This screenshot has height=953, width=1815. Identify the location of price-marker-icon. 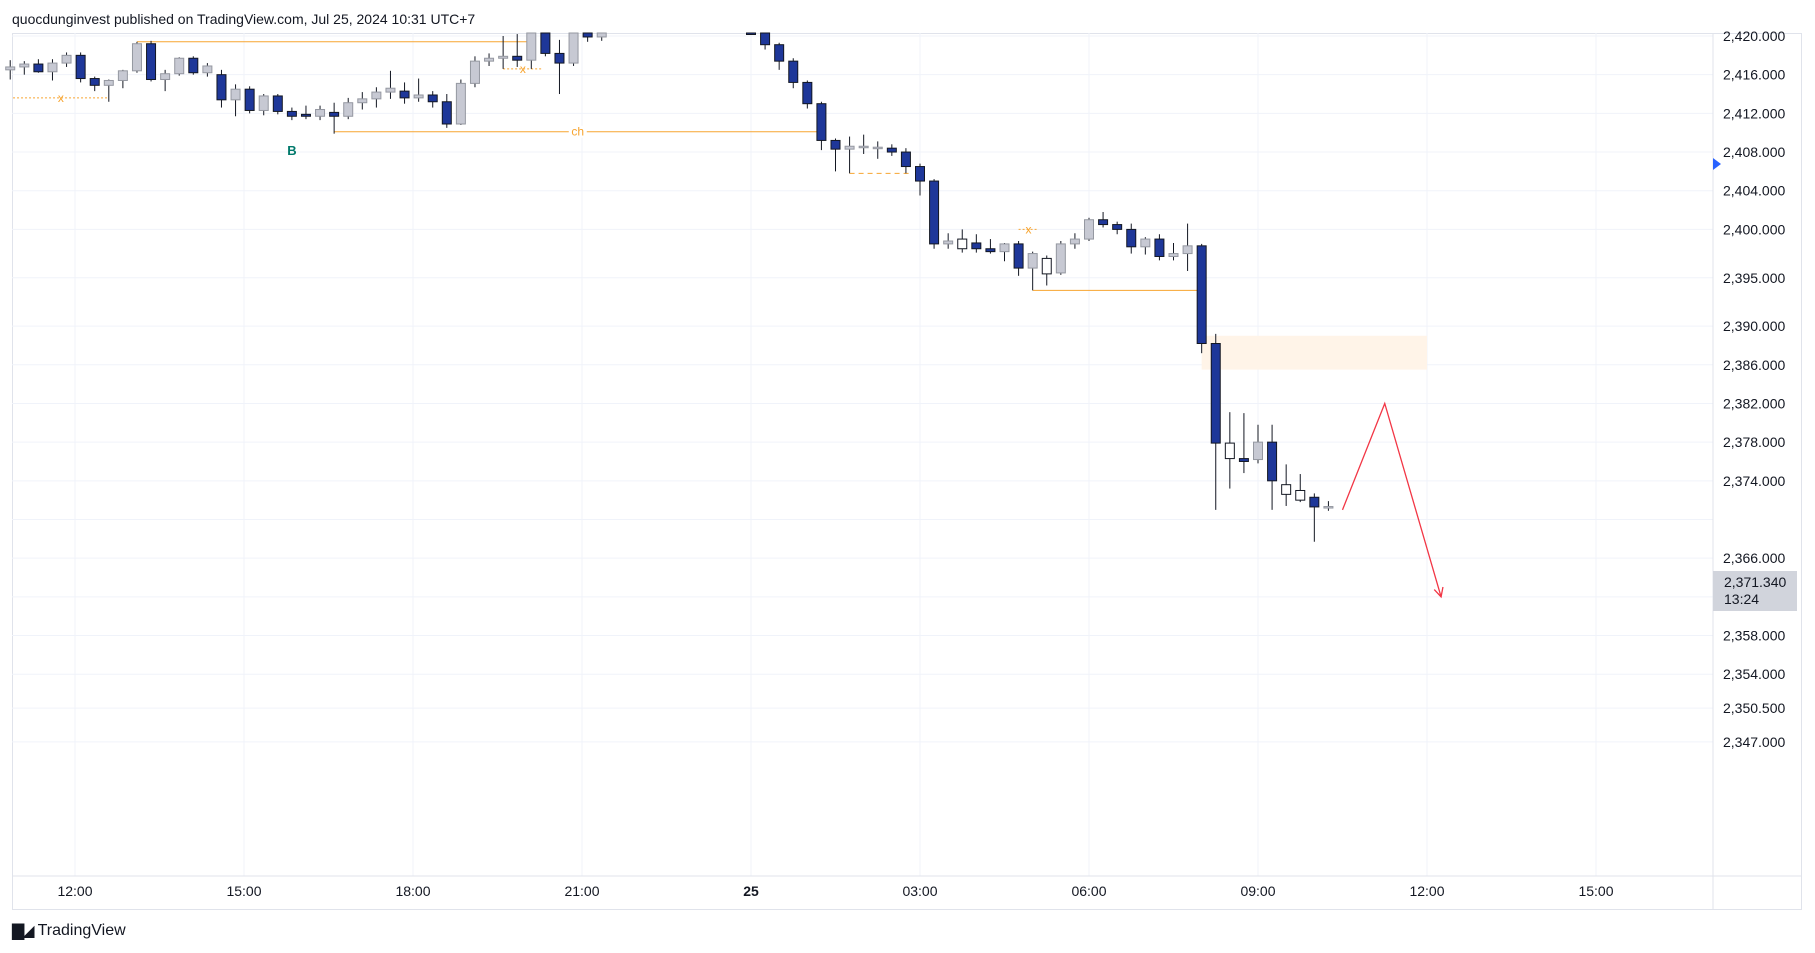
(1717, 164).